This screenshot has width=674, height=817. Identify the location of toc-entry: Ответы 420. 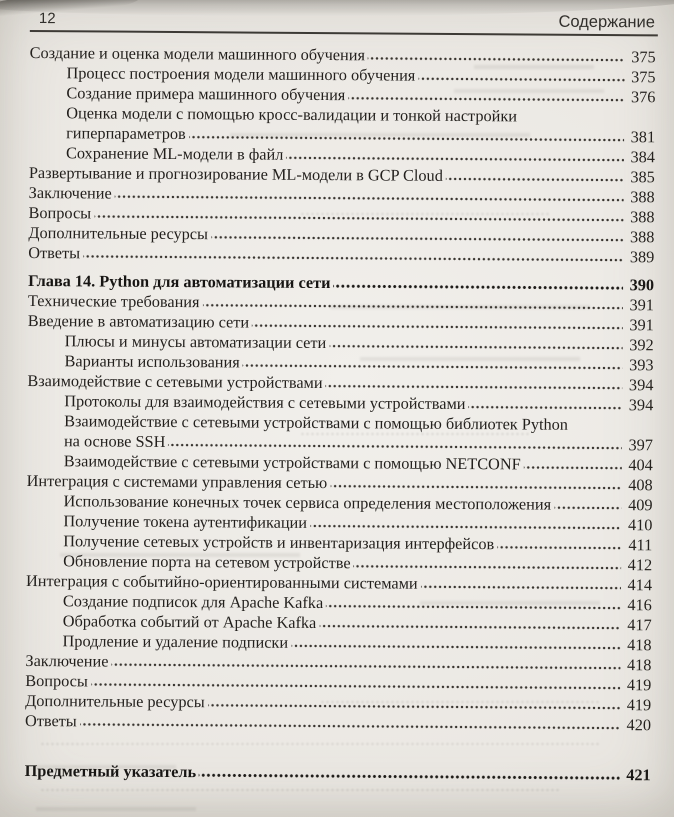
(338, 723).